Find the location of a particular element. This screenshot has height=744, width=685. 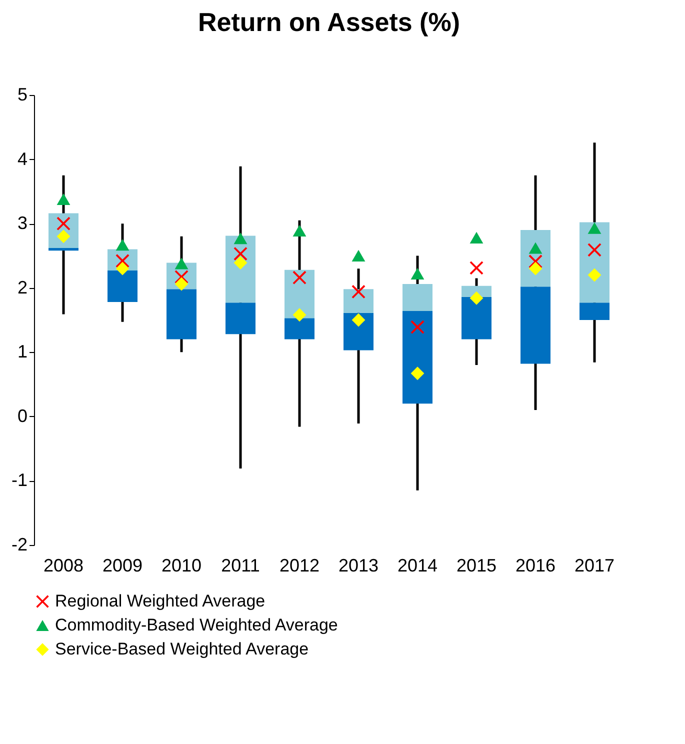

x-tick-label: 2009 is located at coordinates (122, 566).